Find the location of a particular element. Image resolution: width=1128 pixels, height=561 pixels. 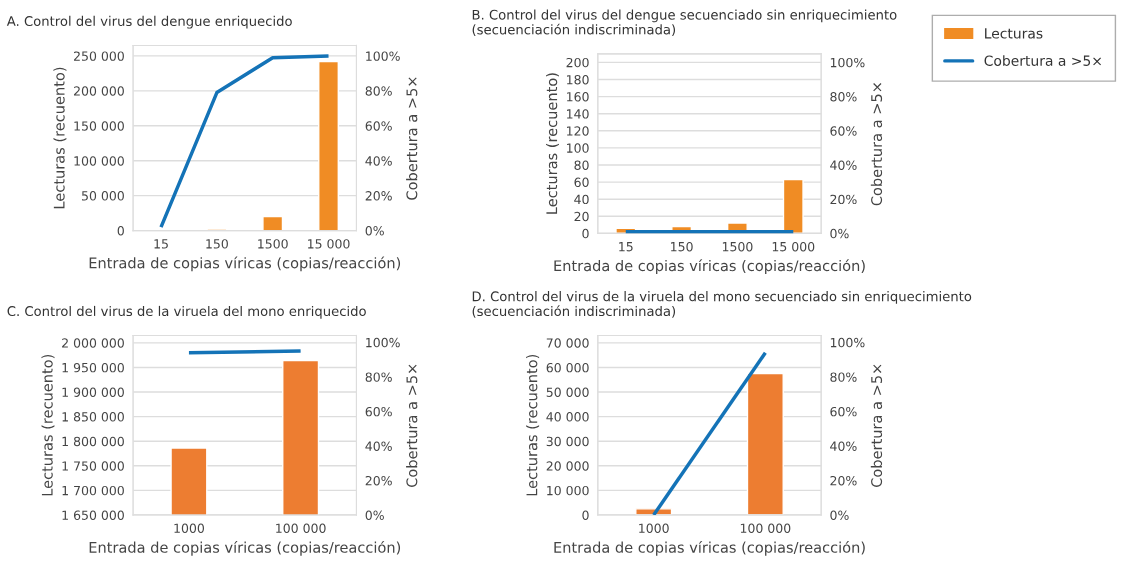

y-tick-label: 60 is located at coordinates (581, 182).